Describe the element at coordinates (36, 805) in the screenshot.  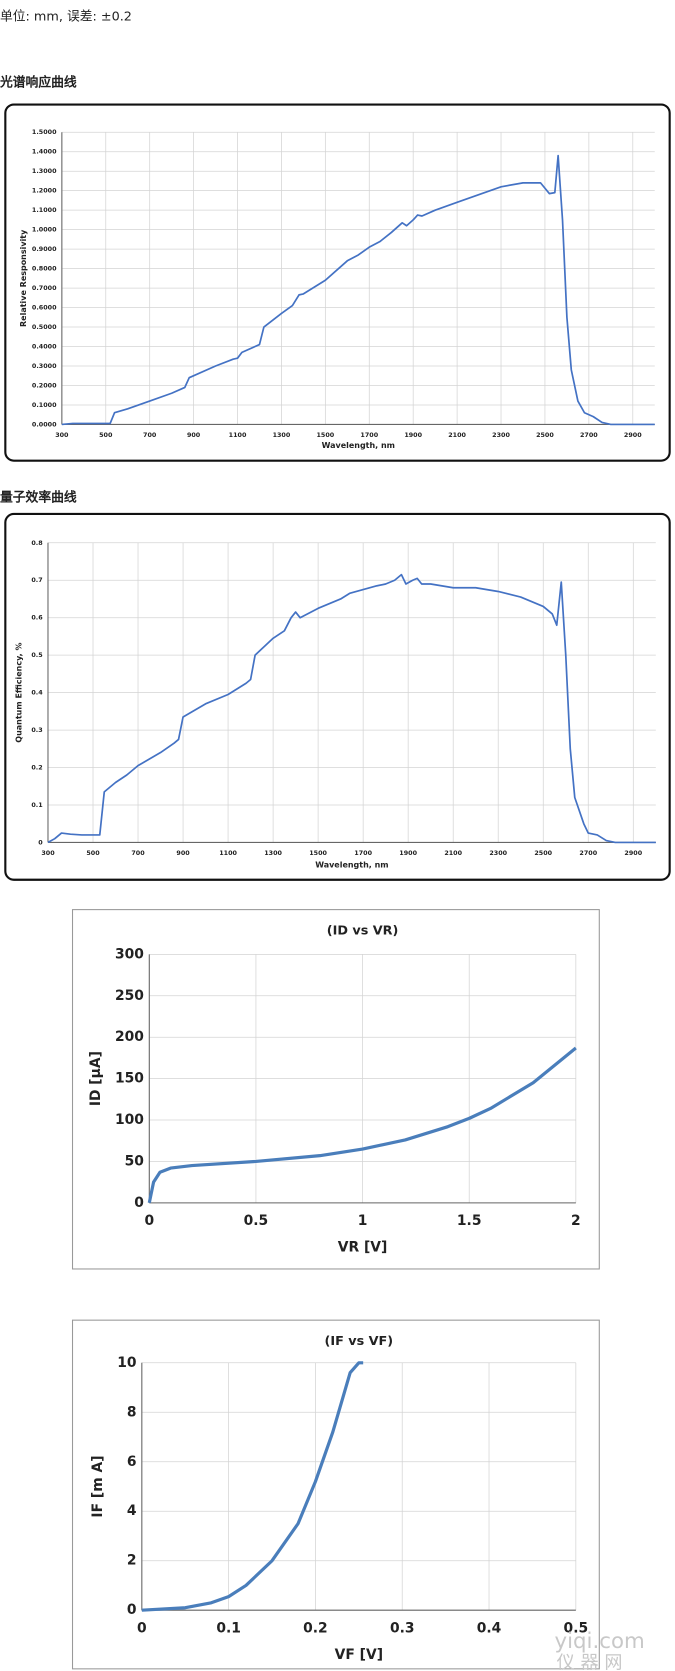
I see `y-tick-label: 0.1` at that location.